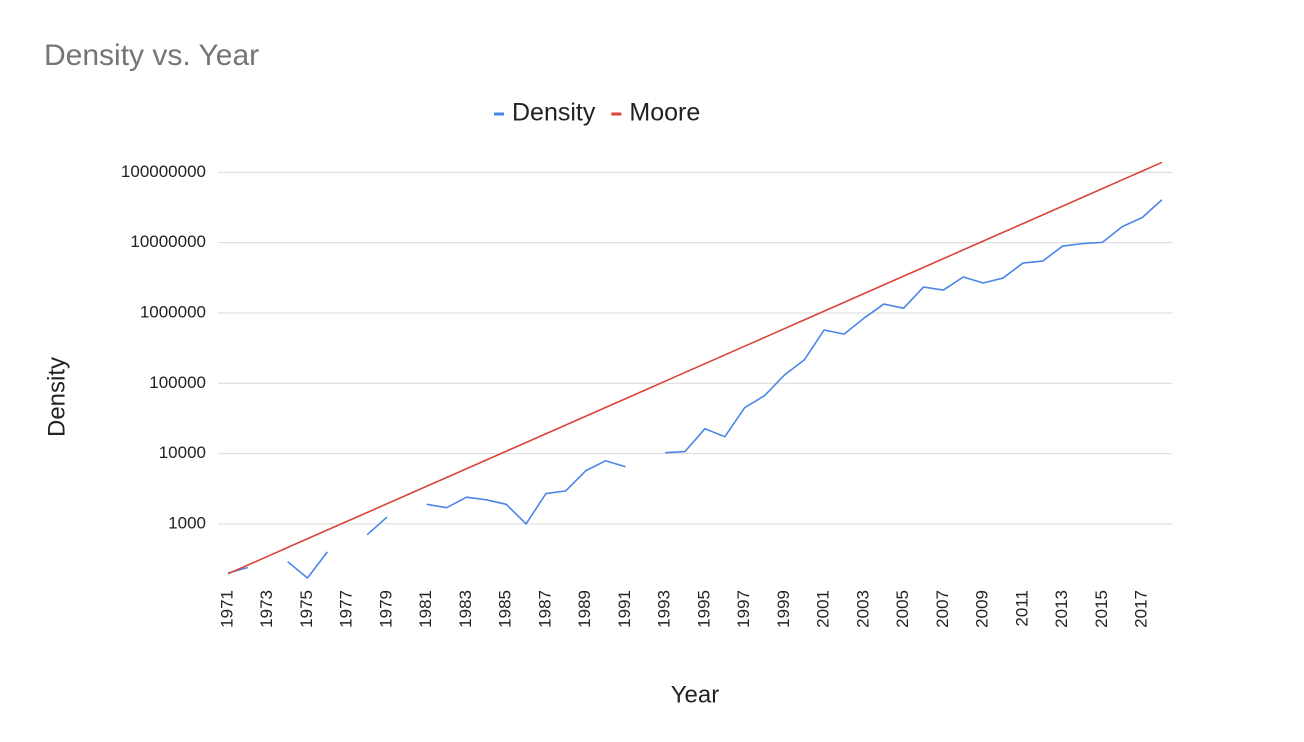 This screenshot has height=742, width=1304. Describe the element at coordinates (902, 609) in the screenshot. I see `x-tick-label: 2005` at that location.